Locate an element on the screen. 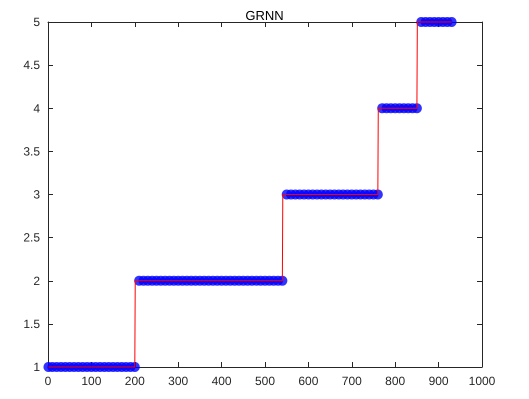  x-tick-label: 100 is located at coordinates (91, 381).